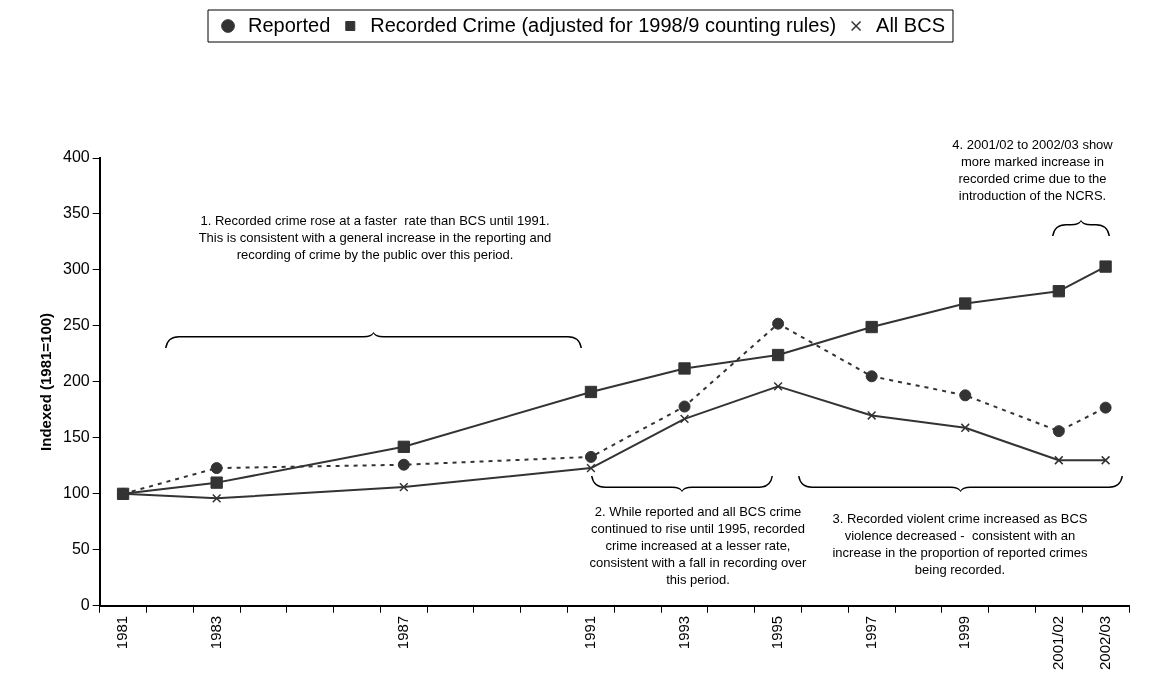 Image resolution: width=1169 pixels, height=700 pixels. Describe the element at coordinates (960, 544) in the screenshot. I see `annotation: 3. Recorded violent crime increased as BCS violence decreased - consistent with an increase in the proportion of reported crimes being recorded.` at that location.